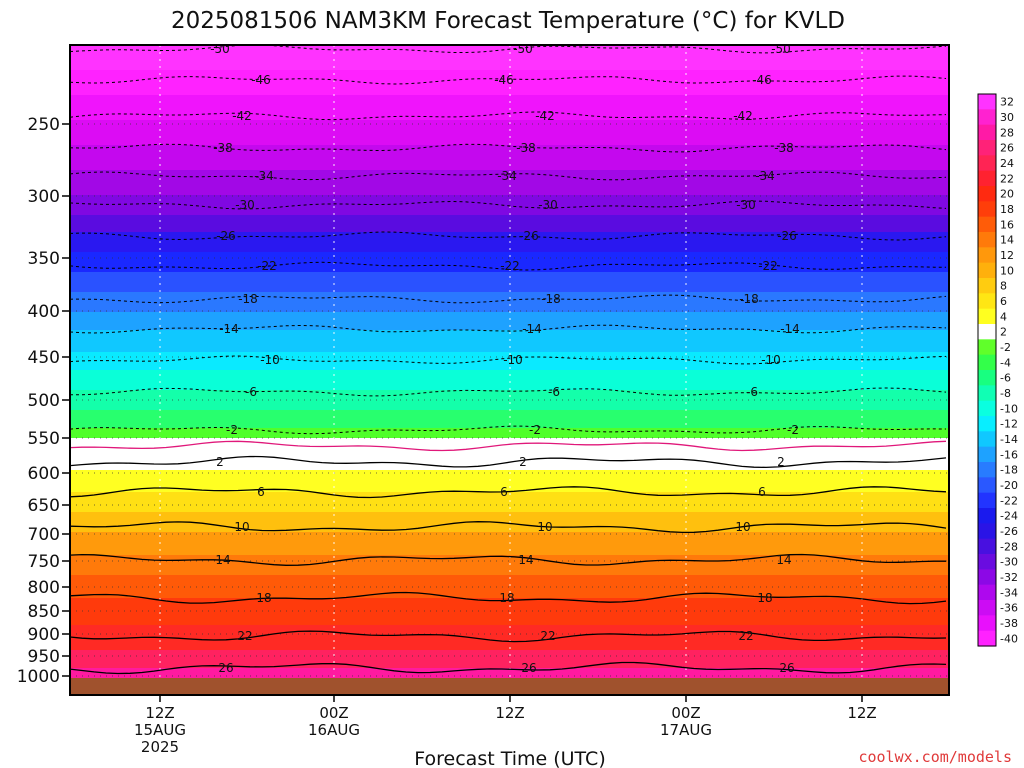  Describe the element at coordinates (1007, 148) in the screenshot. I see `colorbar-label: 26` at that location.